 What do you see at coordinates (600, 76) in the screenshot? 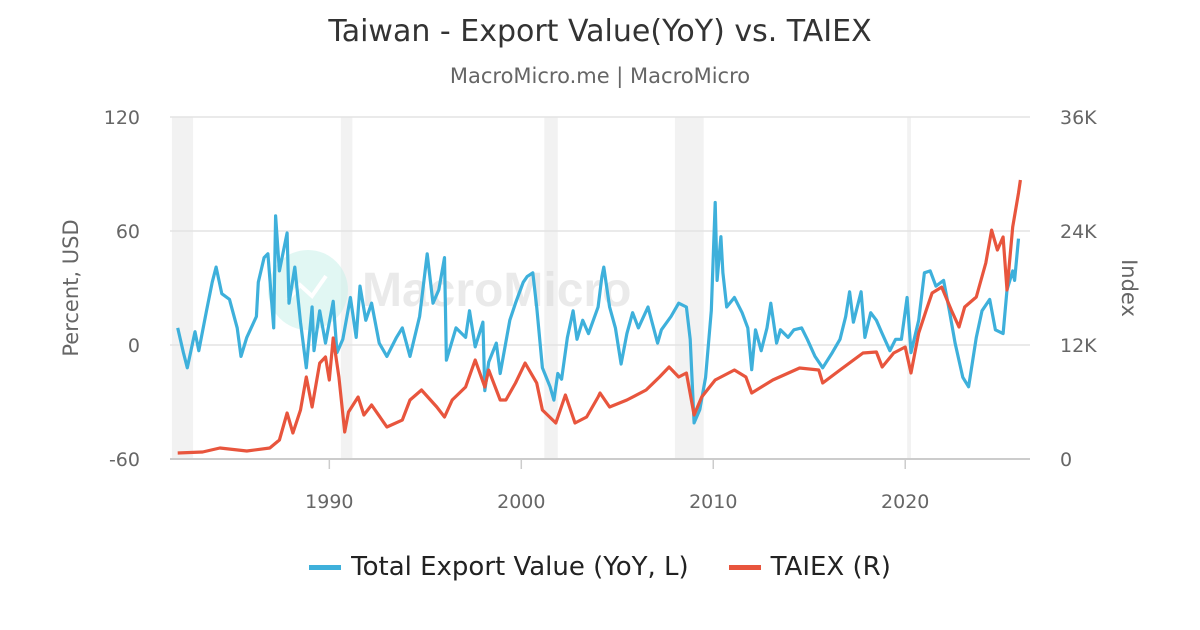
I see `chart-subtitle: MacroMicro.me | MacroMicro` at bounding box center [600, 76].